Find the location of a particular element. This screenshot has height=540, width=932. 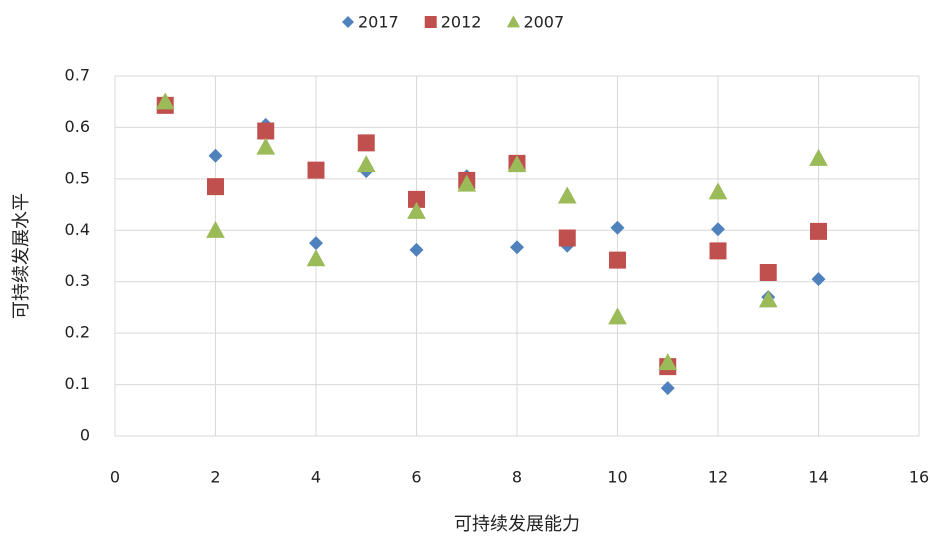

x-tick-label: 8 is located at coordinates (517, 477).